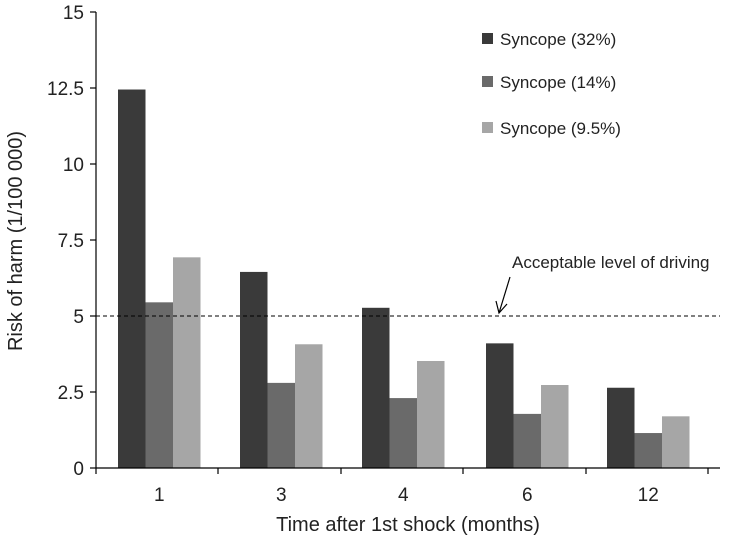 This screenshot has width=750, height=544. What do you see at coordinates (558, 39) in the screenshot?
I see `legend-label: Syncope (32%)` at bounding box center [558, 39].